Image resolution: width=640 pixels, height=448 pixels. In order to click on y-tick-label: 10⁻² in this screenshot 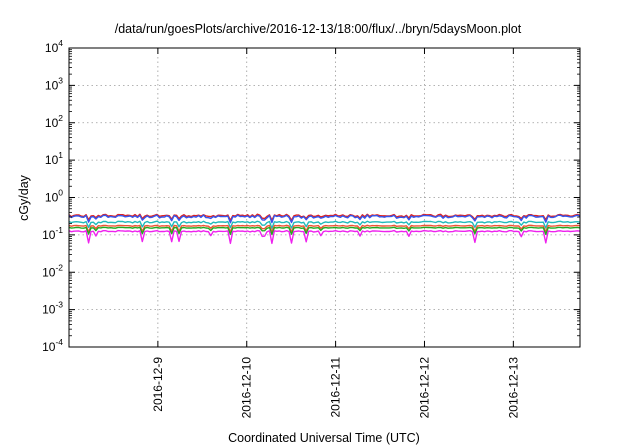, I will do `click(52, 270)`.